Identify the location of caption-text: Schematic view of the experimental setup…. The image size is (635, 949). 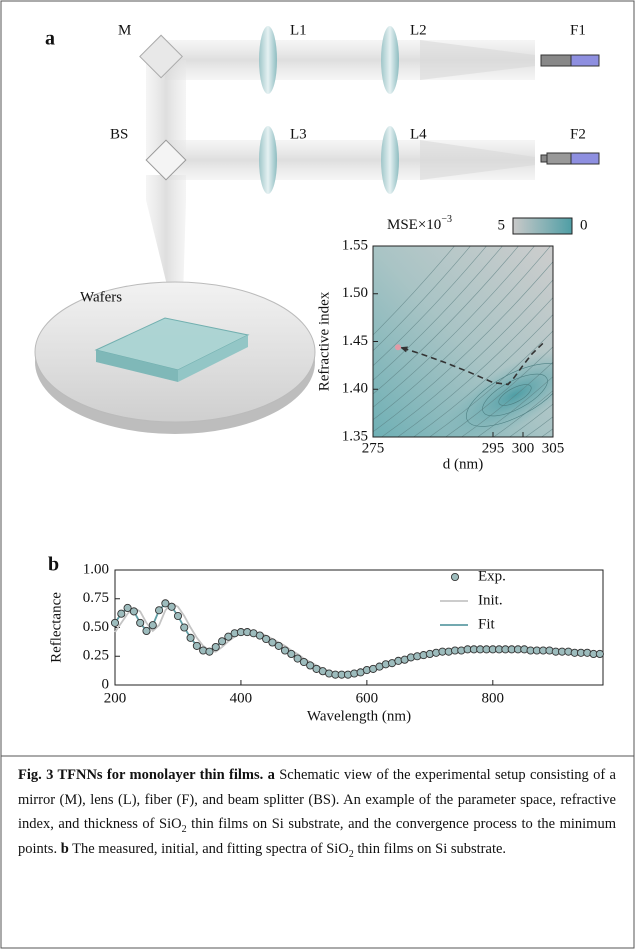
(317, 799).